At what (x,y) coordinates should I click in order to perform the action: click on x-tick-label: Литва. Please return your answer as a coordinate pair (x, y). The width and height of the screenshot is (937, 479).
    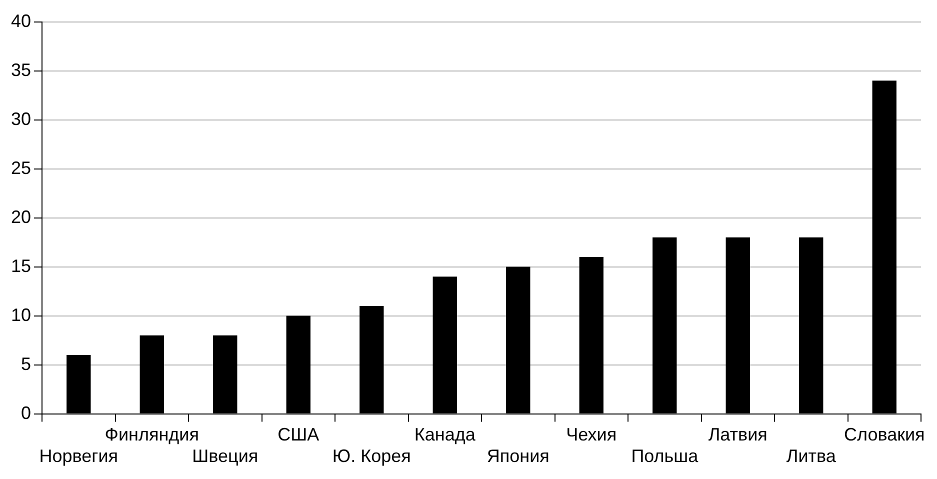
    Looking at the image, I should click on (811, 456).